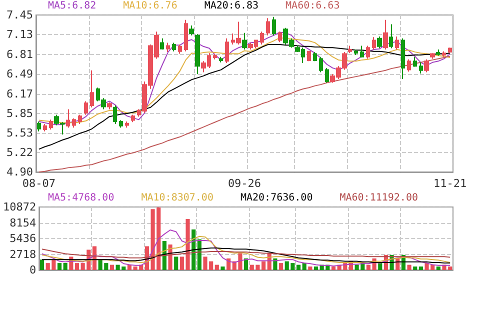  I want to click on x-tick-label: 11-21, so click(450, 183).